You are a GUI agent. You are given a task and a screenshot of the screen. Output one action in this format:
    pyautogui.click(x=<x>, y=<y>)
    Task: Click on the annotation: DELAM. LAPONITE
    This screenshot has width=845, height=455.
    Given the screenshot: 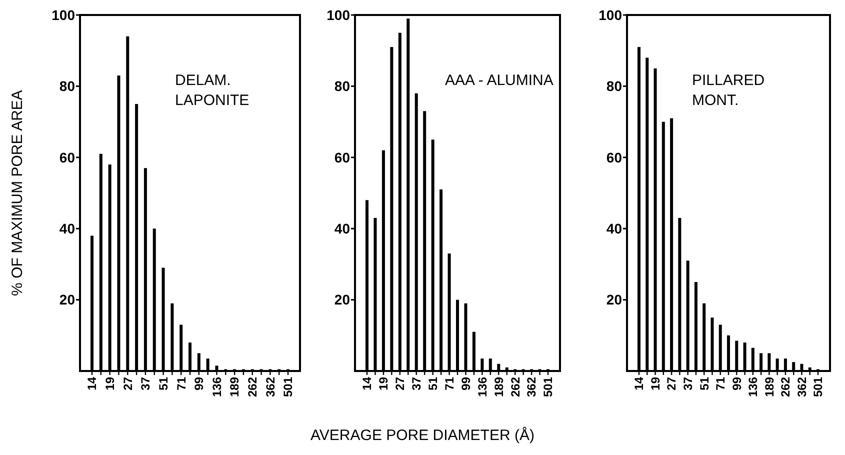 What is the action you would take?
    pyautogui.click(x=212, y=90)
    